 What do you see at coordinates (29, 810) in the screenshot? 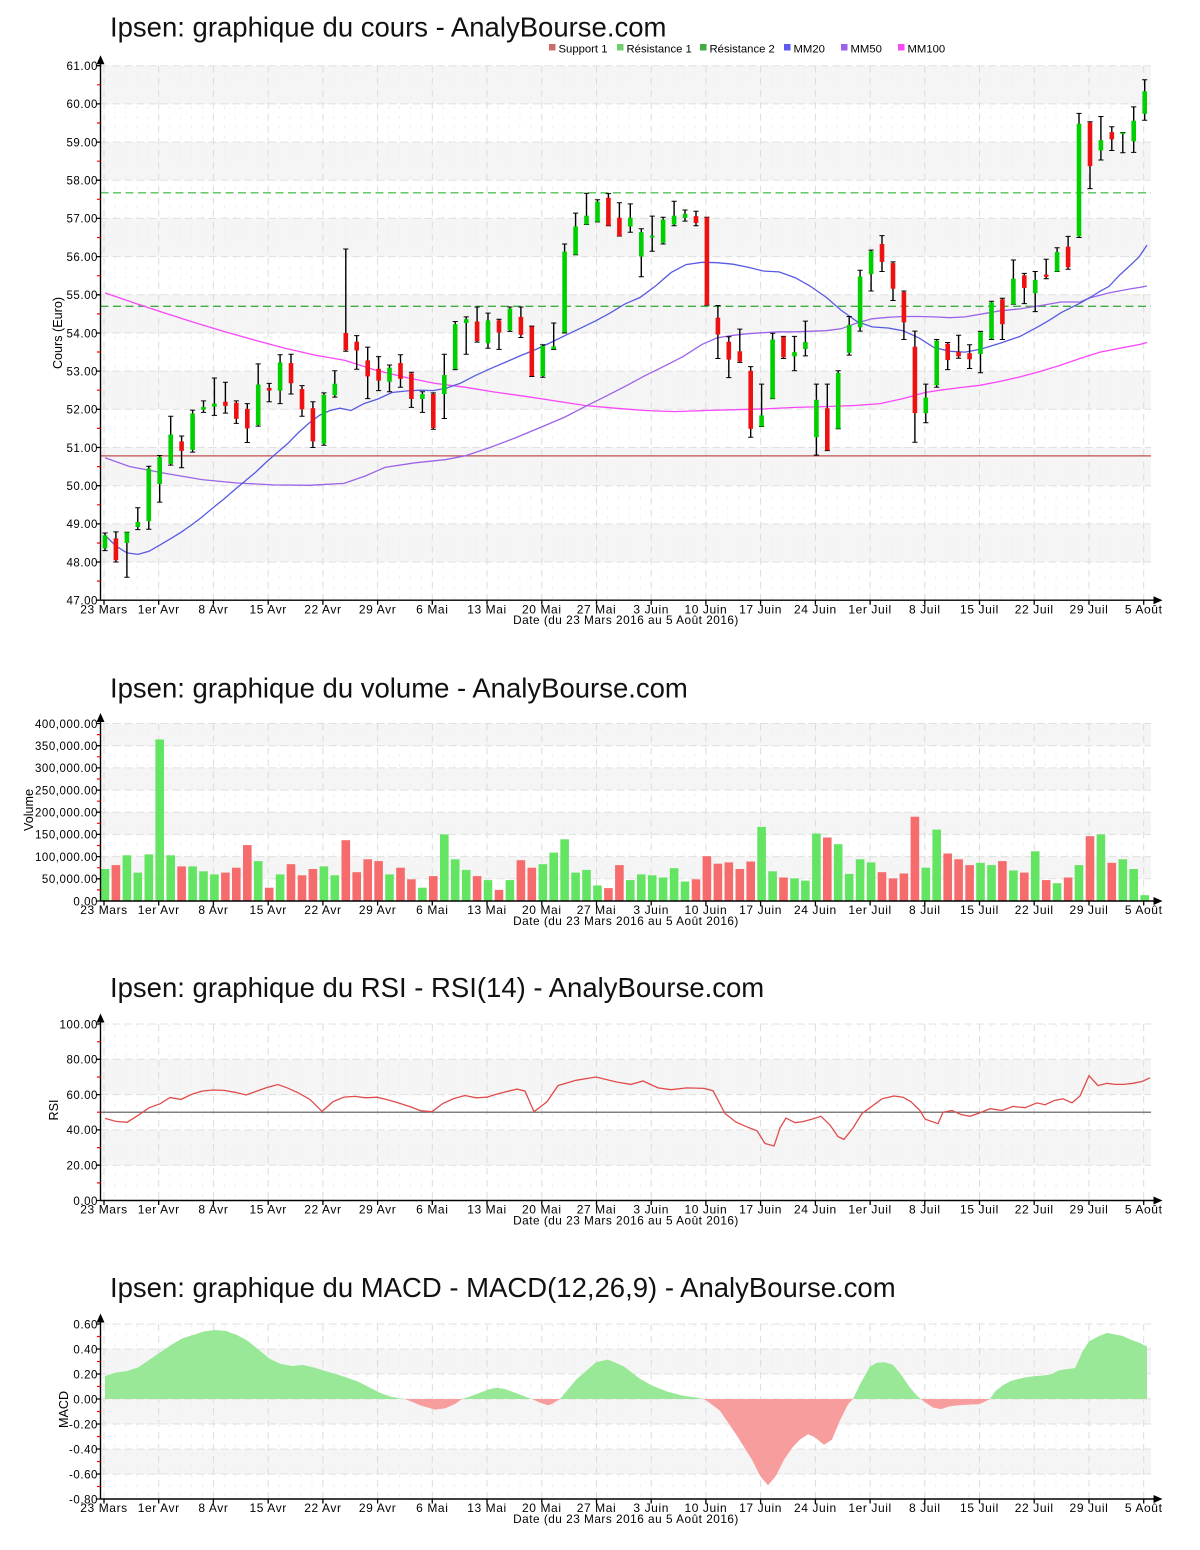
I see `svg-text: Volume` at bounding box center [29, 810].